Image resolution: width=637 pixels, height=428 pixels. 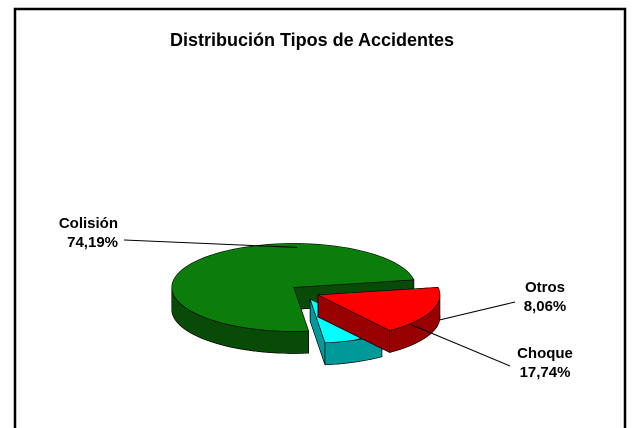 I want to click on slice-label: Otros, so click(x=545, y=287).